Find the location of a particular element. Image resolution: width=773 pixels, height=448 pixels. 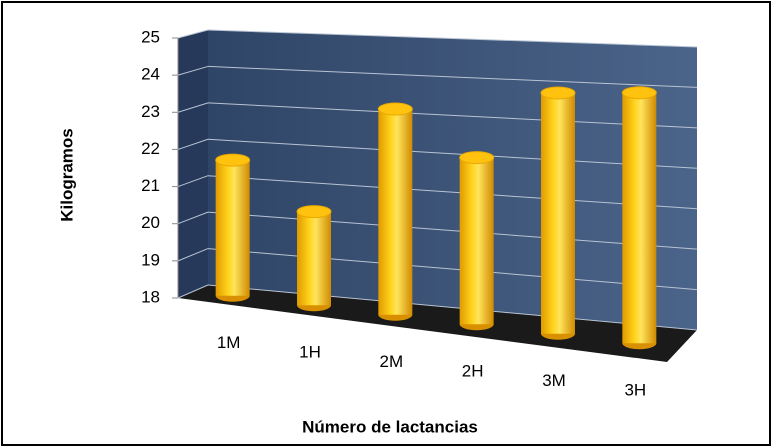

y-tick-label: 22 is located at coordinates (150, 148).